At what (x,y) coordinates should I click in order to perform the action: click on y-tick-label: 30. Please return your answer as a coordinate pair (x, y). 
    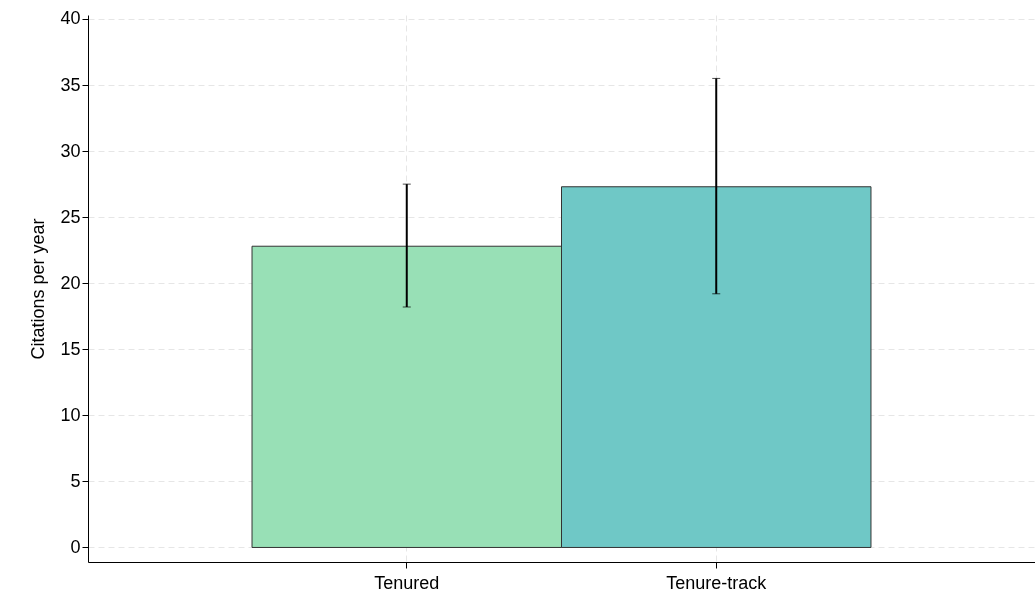
    Looking at the image, I should click on (70, 150).